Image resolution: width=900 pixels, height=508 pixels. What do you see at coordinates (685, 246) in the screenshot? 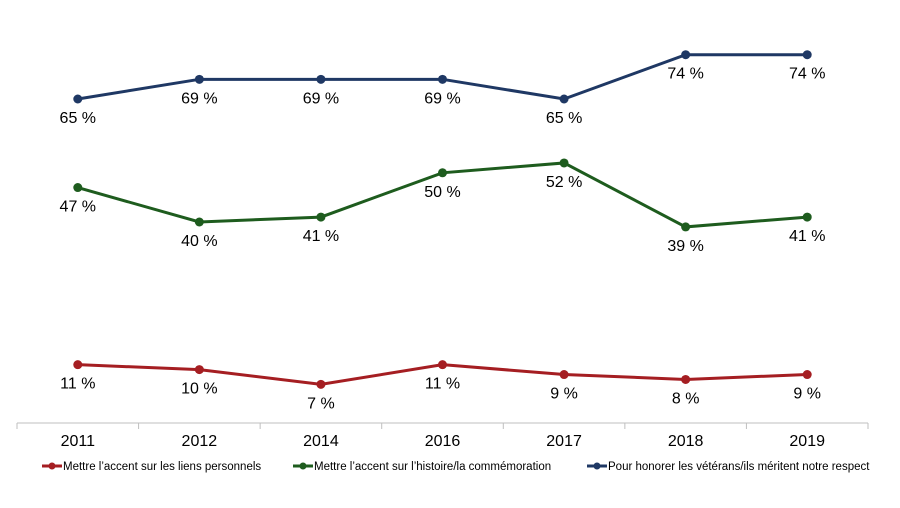
I see `data-label: 39 %` at bounding box center [685, 246].